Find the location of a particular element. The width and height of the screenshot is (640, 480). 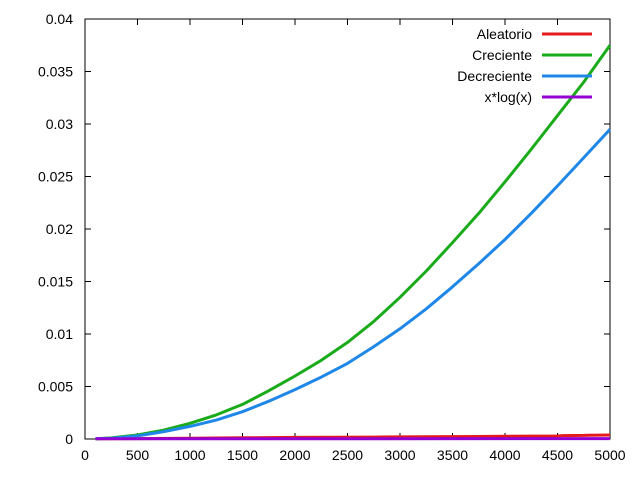

y-tick-label: 0.02 is located at coordinates (59, 229).